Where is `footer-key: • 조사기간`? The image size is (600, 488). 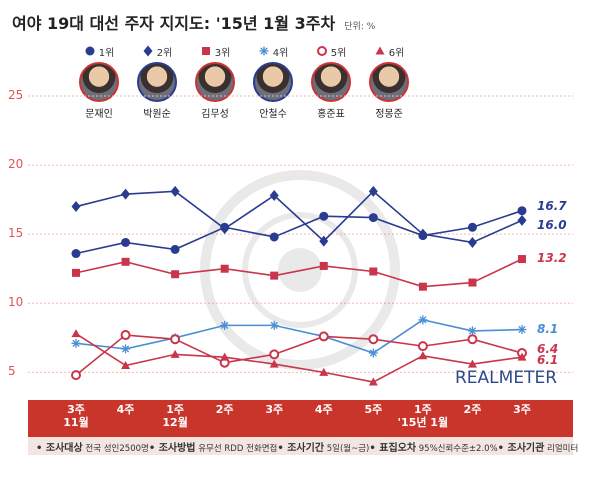 footer-key: • 조사기간 is located at coordinates (301, 448).